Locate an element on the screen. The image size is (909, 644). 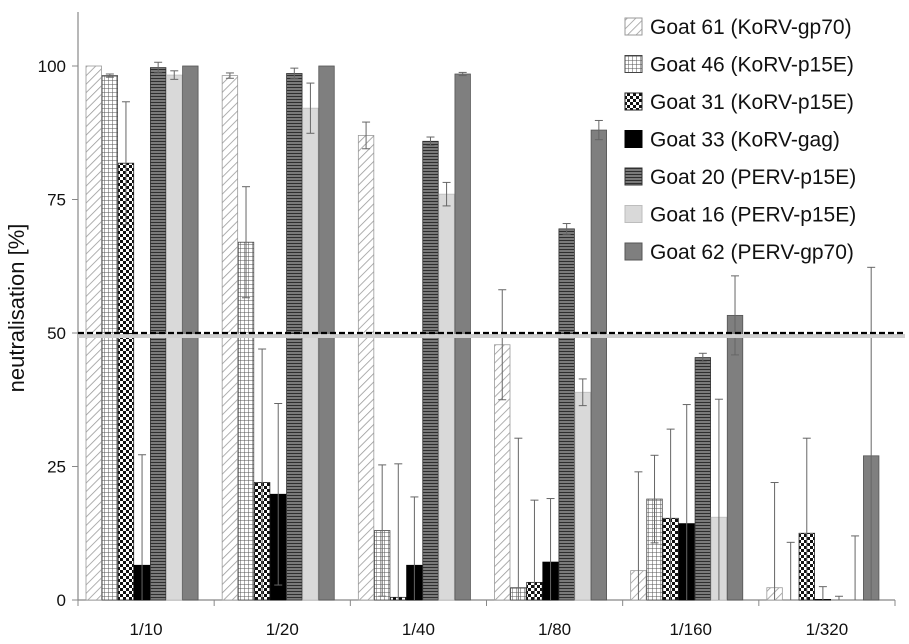
y-tick-label: 50 is located at coordinates (56, 333).